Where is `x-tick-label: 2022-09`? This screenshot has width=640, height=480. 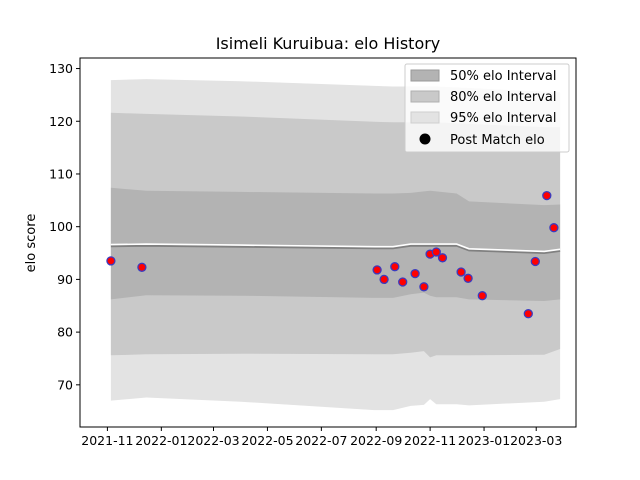 x-tick-label: 2022-09 is located at coordinates (376, 440).